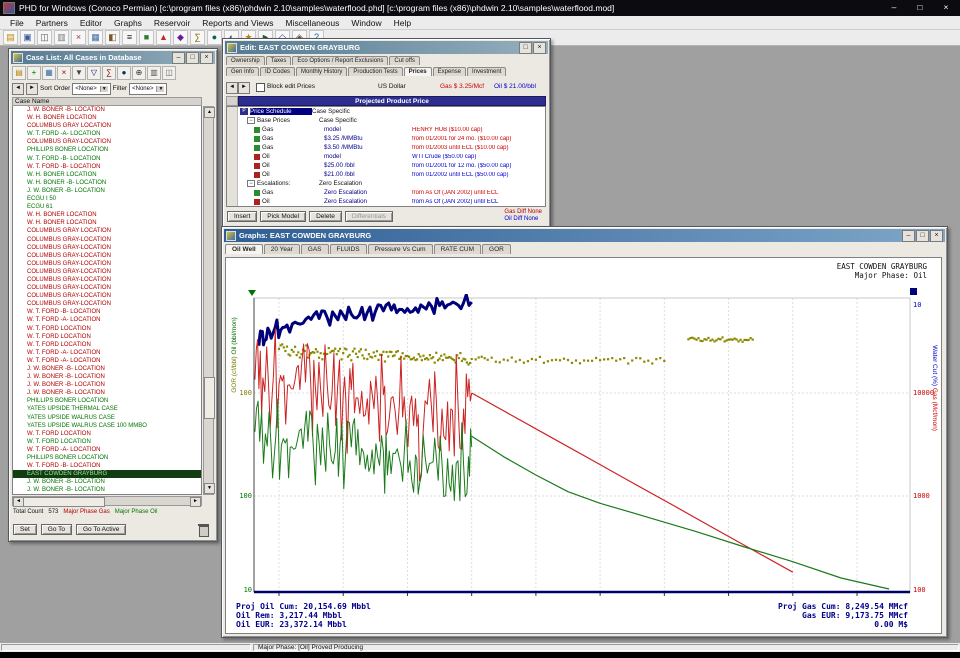 The height and width of the screenshot is (658, 960). I want to click on case-row: ECGU 61, so click(40, 207).